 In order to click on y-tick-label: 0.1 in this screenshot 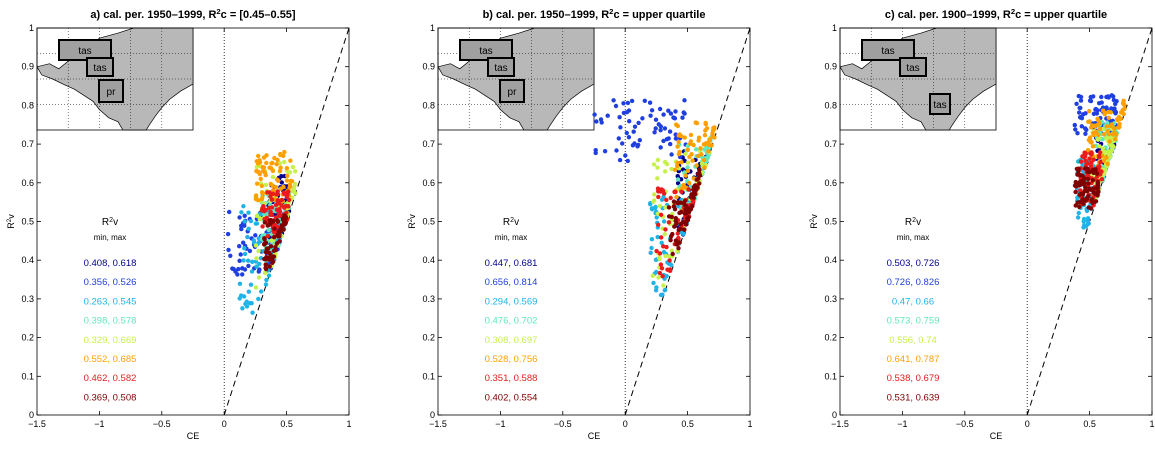, I will do `click(830, 376)`.